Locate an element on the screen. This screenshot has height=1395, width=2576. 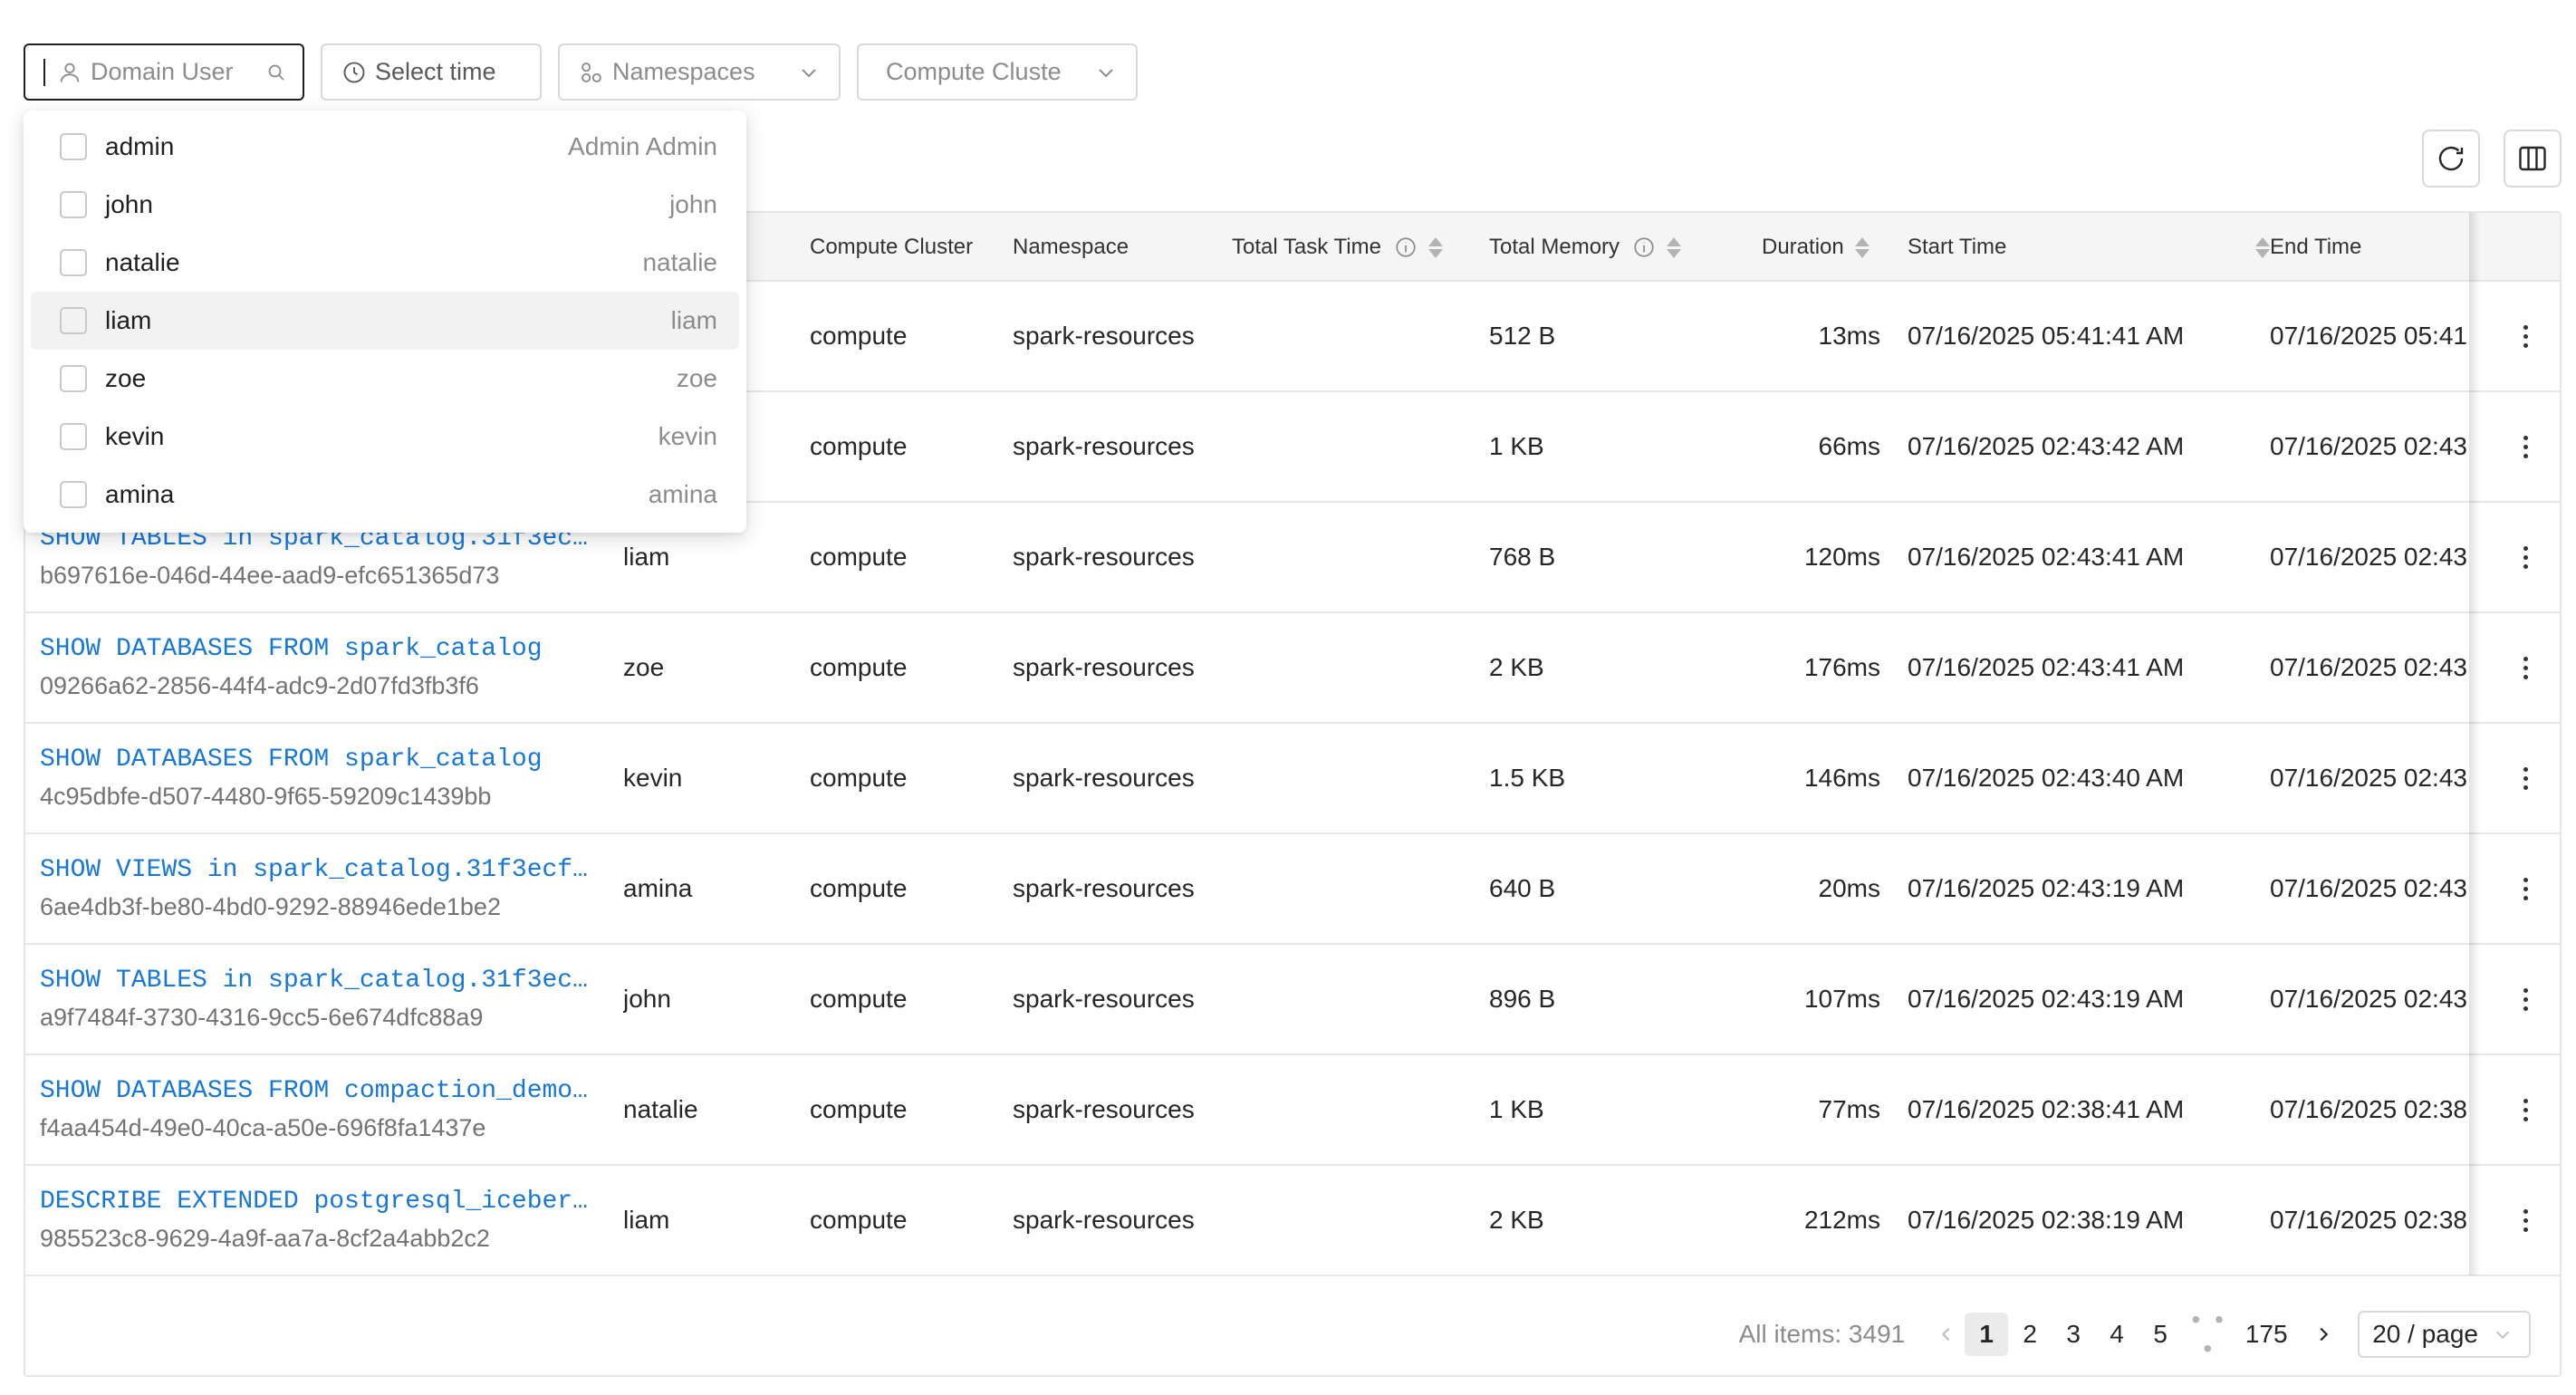
dropdown-option-amina: amina amina is located at coordinates (385, 495).